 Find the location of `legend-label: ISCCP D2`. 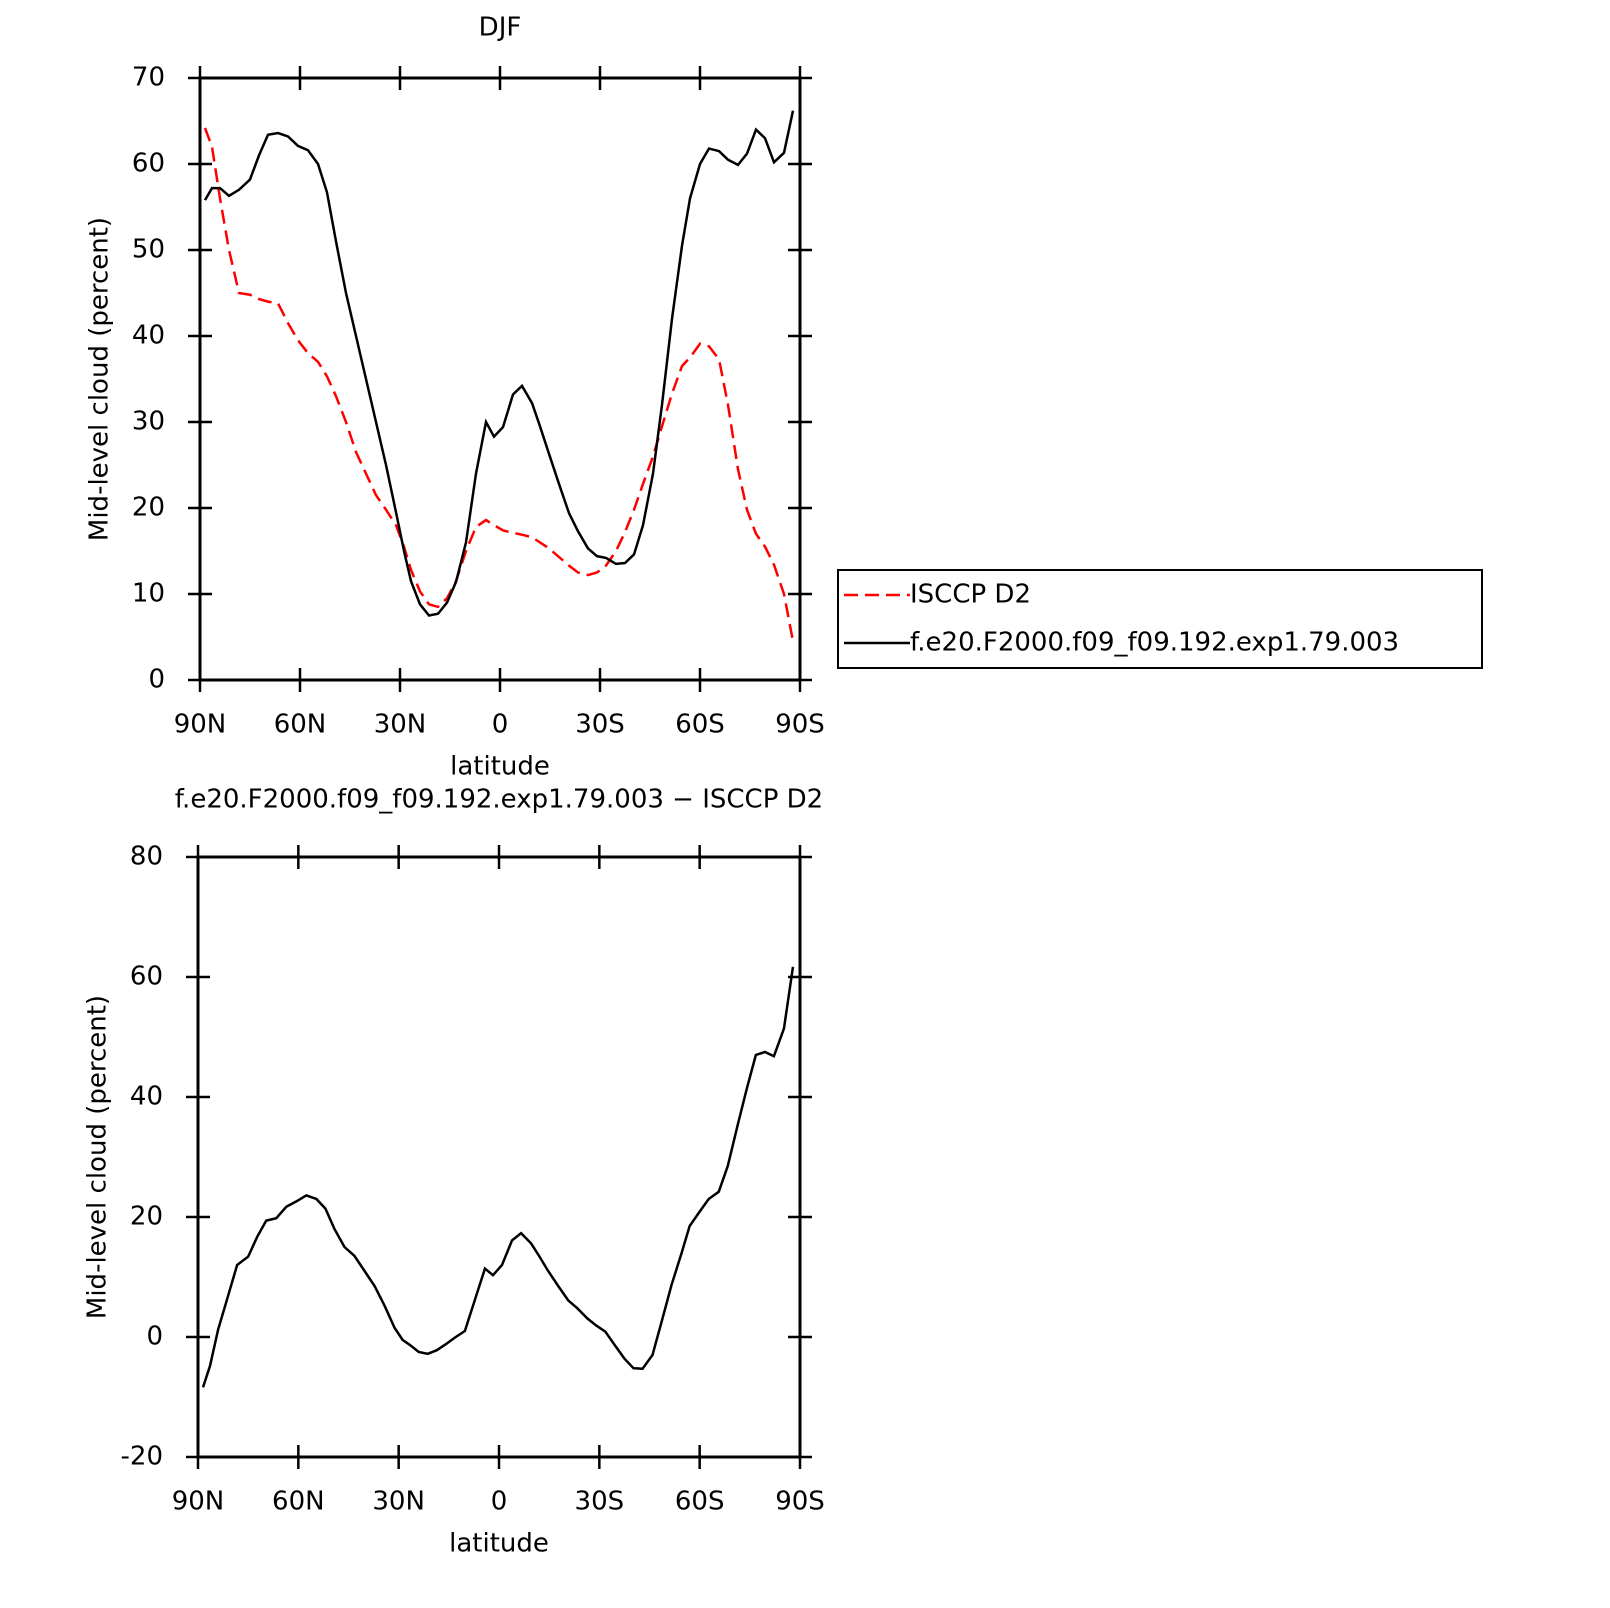

legend-label: ISCCP D2 is located at coordinates (970, 595).